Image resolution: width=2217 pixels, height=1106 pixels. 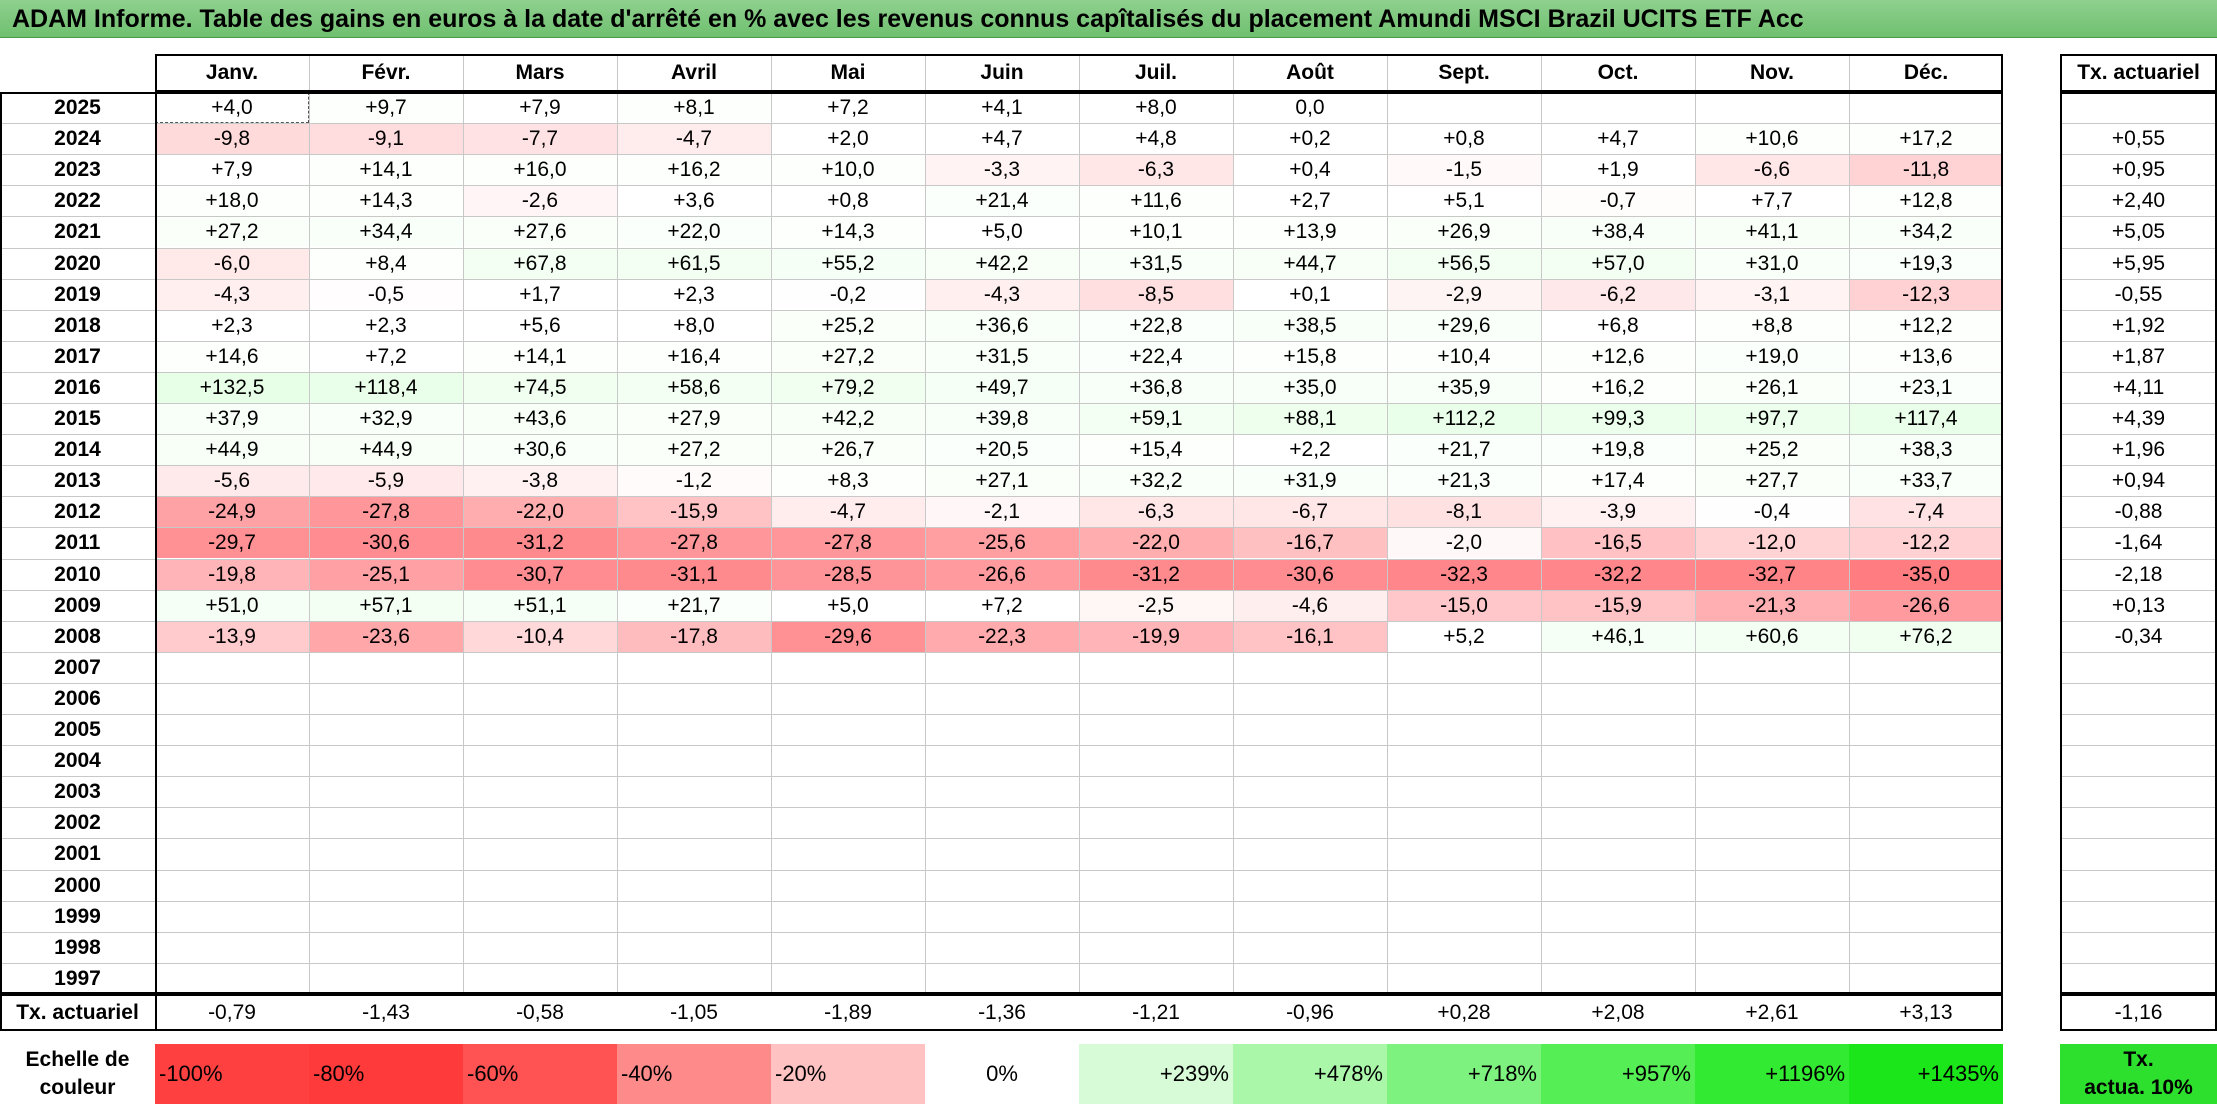 What do you see at coordinates (232, 108) in the screenshot?
I see `table-cell: +4,0` at bounding box center [232, 108].